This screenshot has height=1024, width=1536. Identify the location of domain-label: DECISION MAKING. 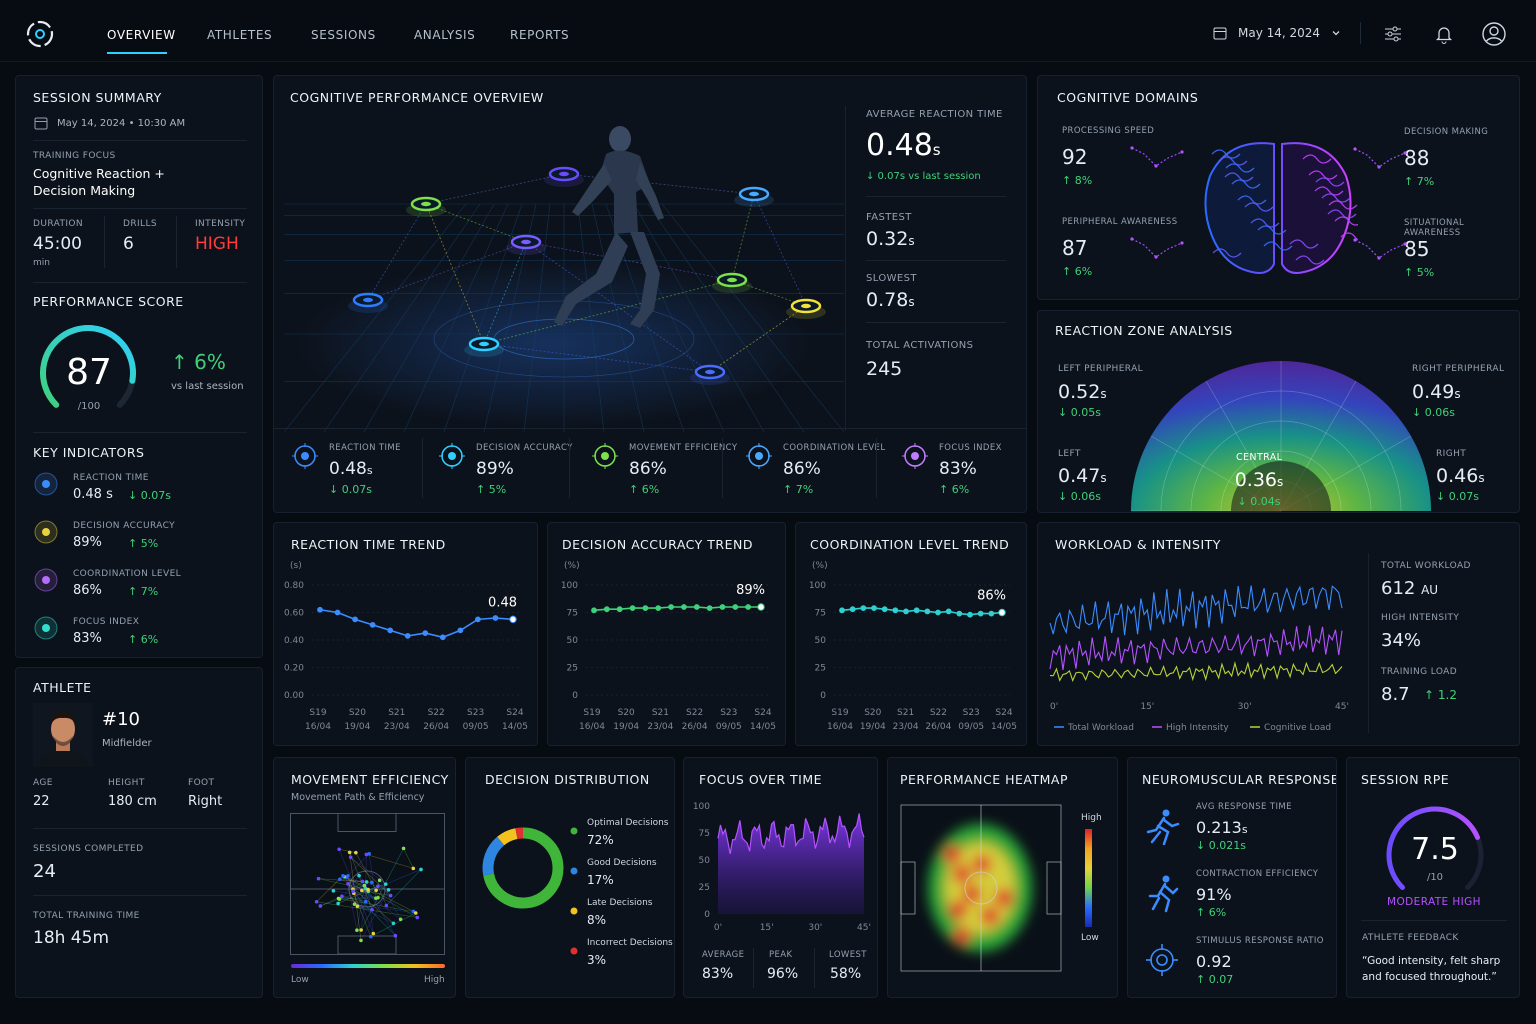
(1446, 132).